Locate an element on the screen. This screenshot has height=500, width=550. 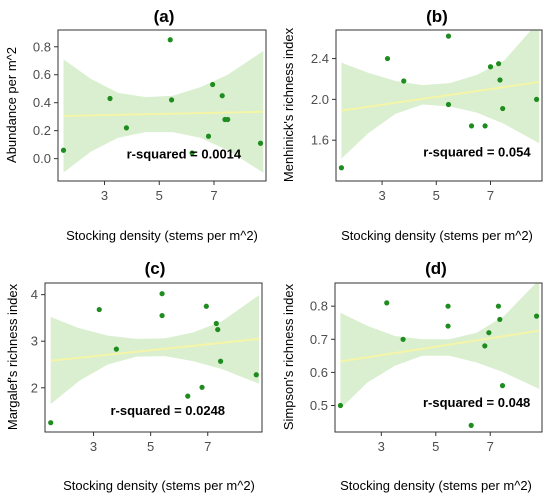
y-tick-label: 2.4 is located at coordinates (320, 58).